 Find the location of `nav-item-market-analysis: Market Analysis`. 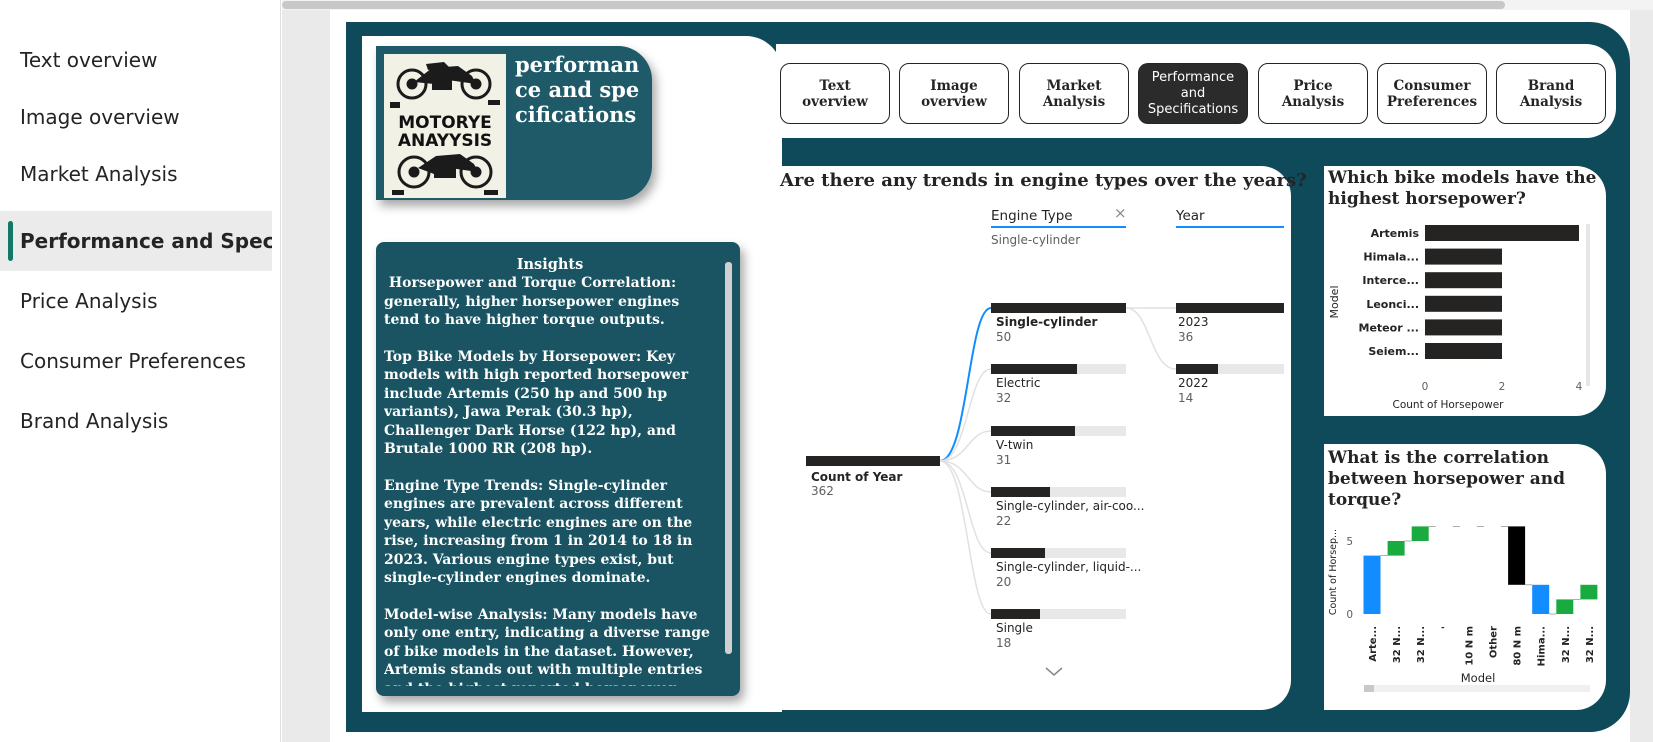

nav-item-market-analysis: Market Analysis is located at coordinates (99, 174).